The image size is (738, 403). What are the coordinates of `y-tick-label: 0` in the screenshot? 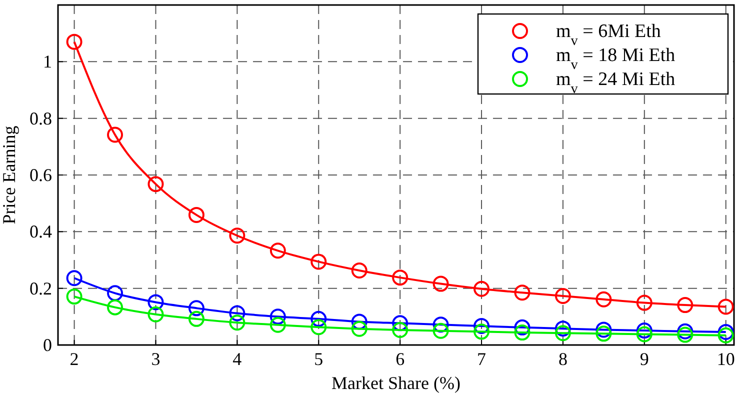 It's located at (47, 345).